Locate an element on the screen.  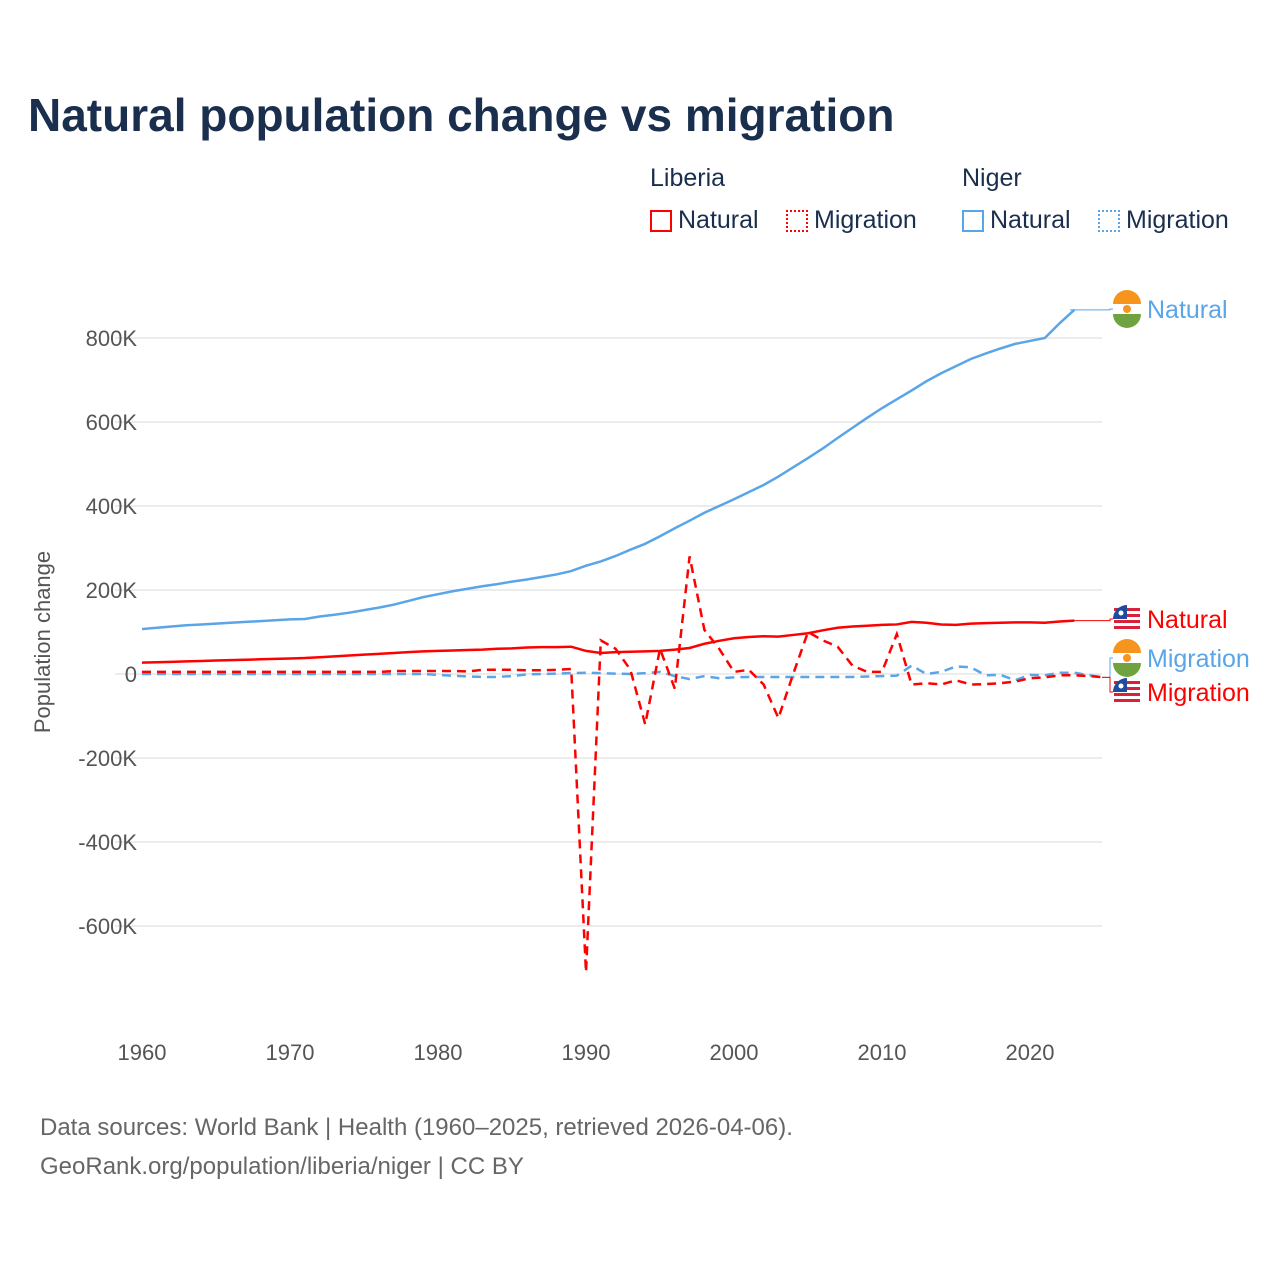
legend-niger-migration: Migration is located at coordinates (1163, 220).